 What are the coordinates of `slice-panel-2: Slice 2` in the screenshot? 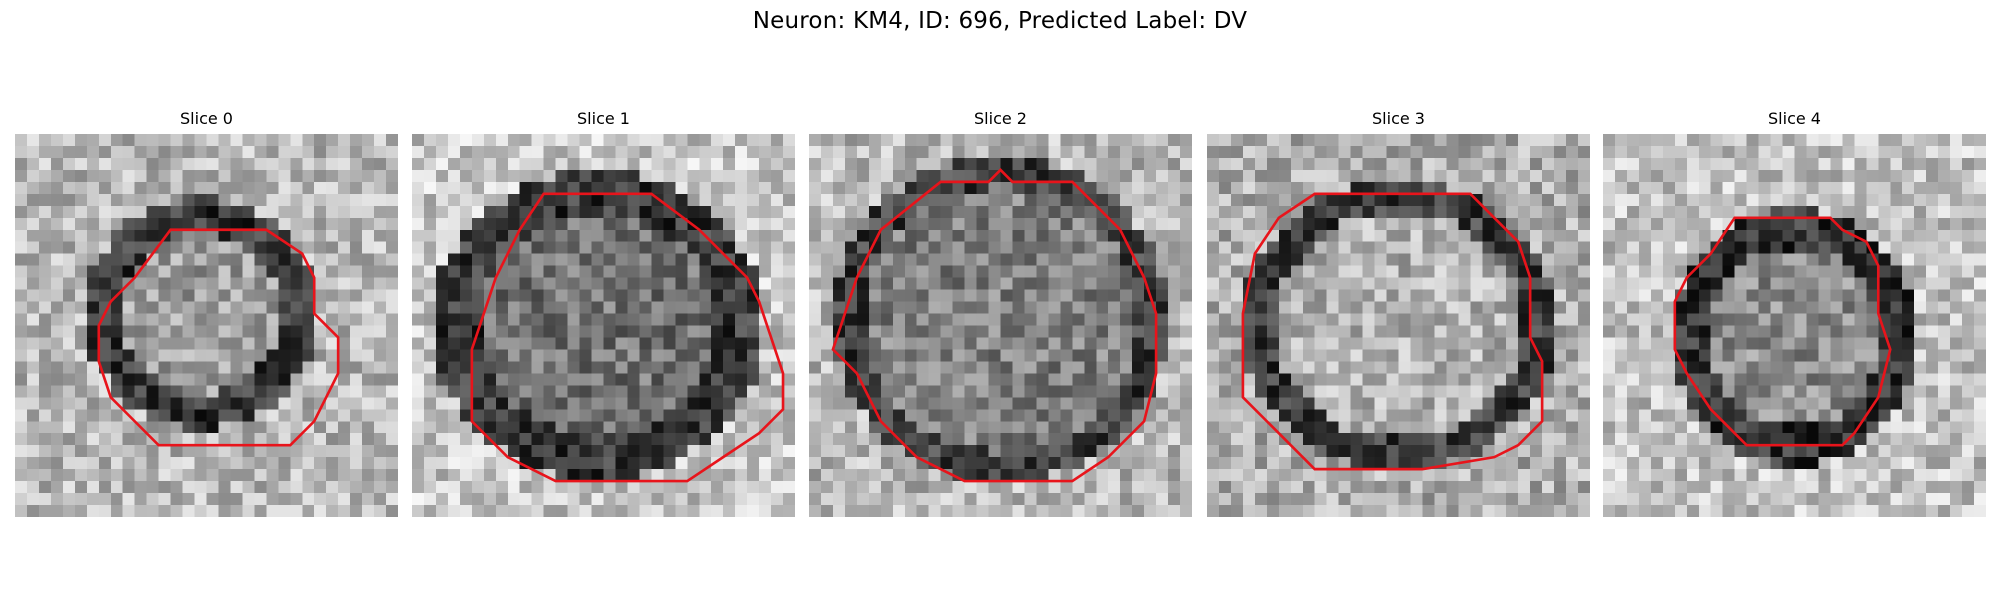 It's located at (1000, 312).